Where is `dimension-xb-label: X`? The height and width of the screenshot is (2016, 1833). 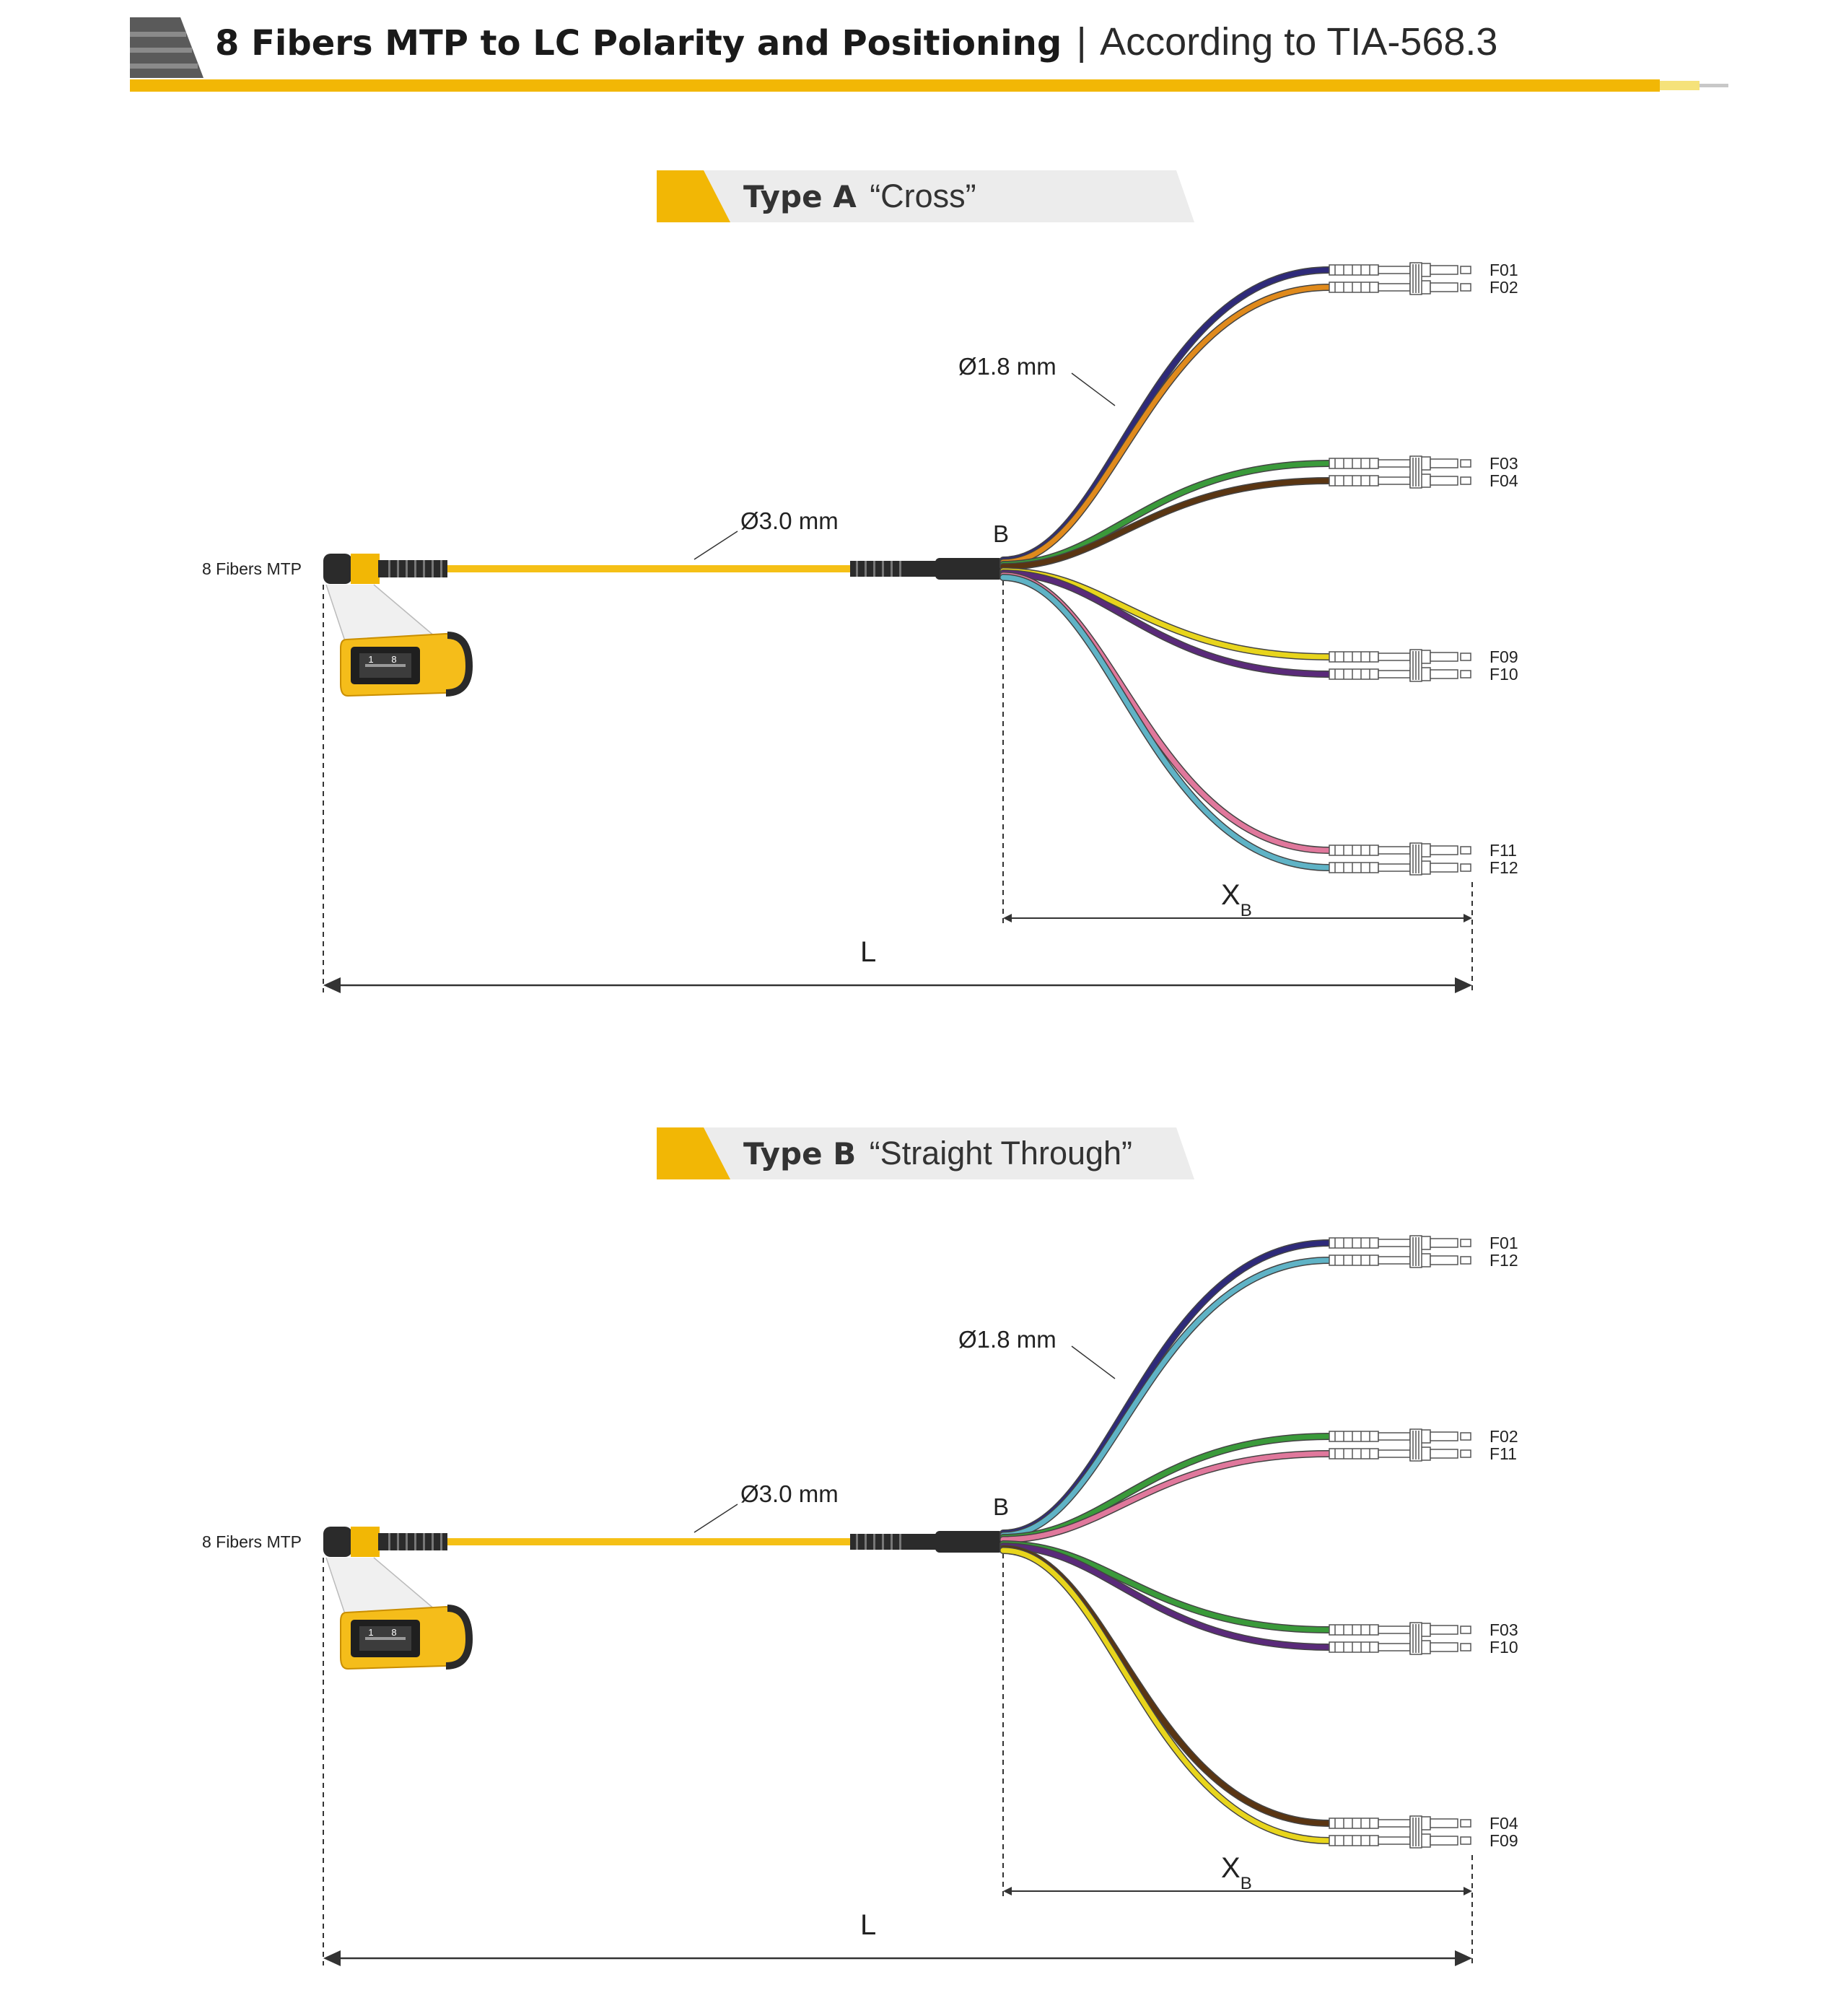 dimension-xb-label: X is located at coordinates (1231, 1868).